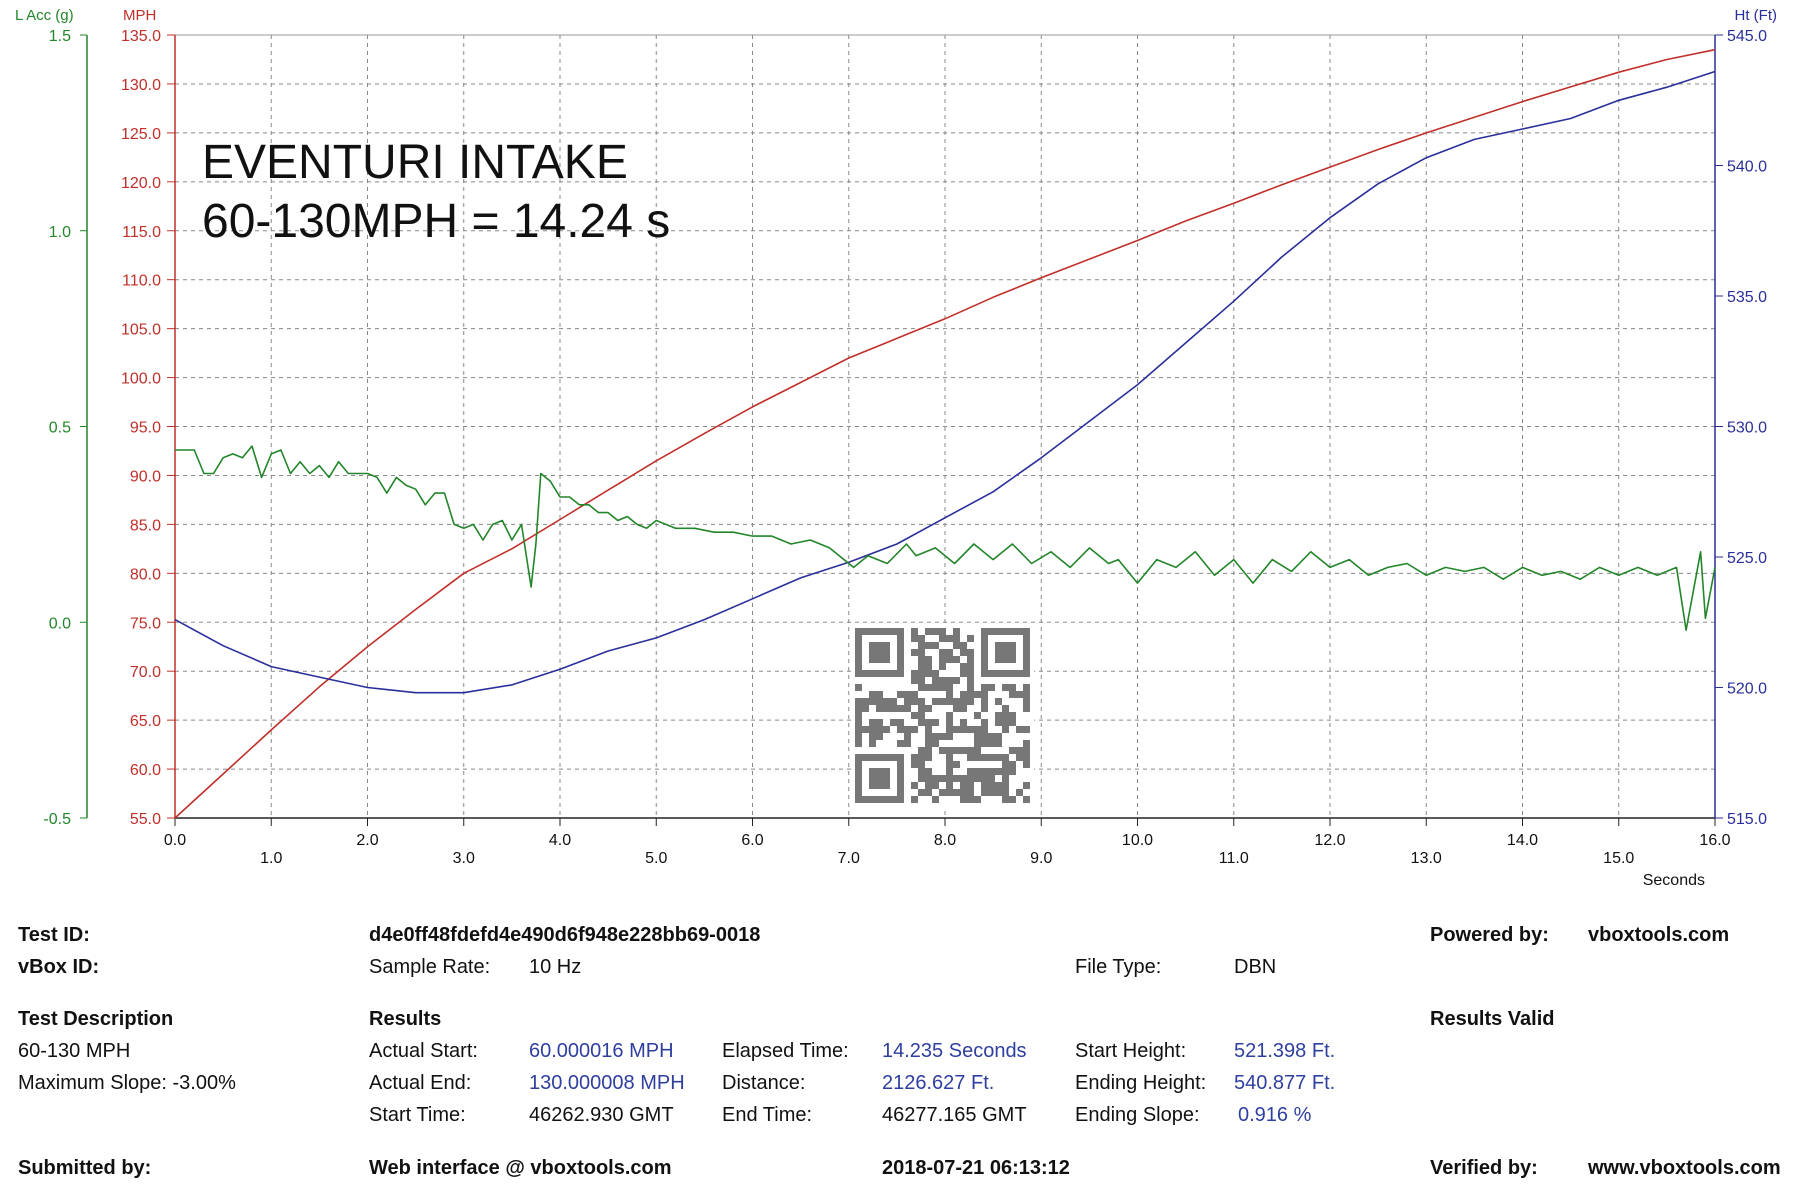 This screenshot has height=1200, width=1800. Describe the element at coordinates (1131, 1051) in the screenshot. I see `start-height-label: Start Height:` at that location.